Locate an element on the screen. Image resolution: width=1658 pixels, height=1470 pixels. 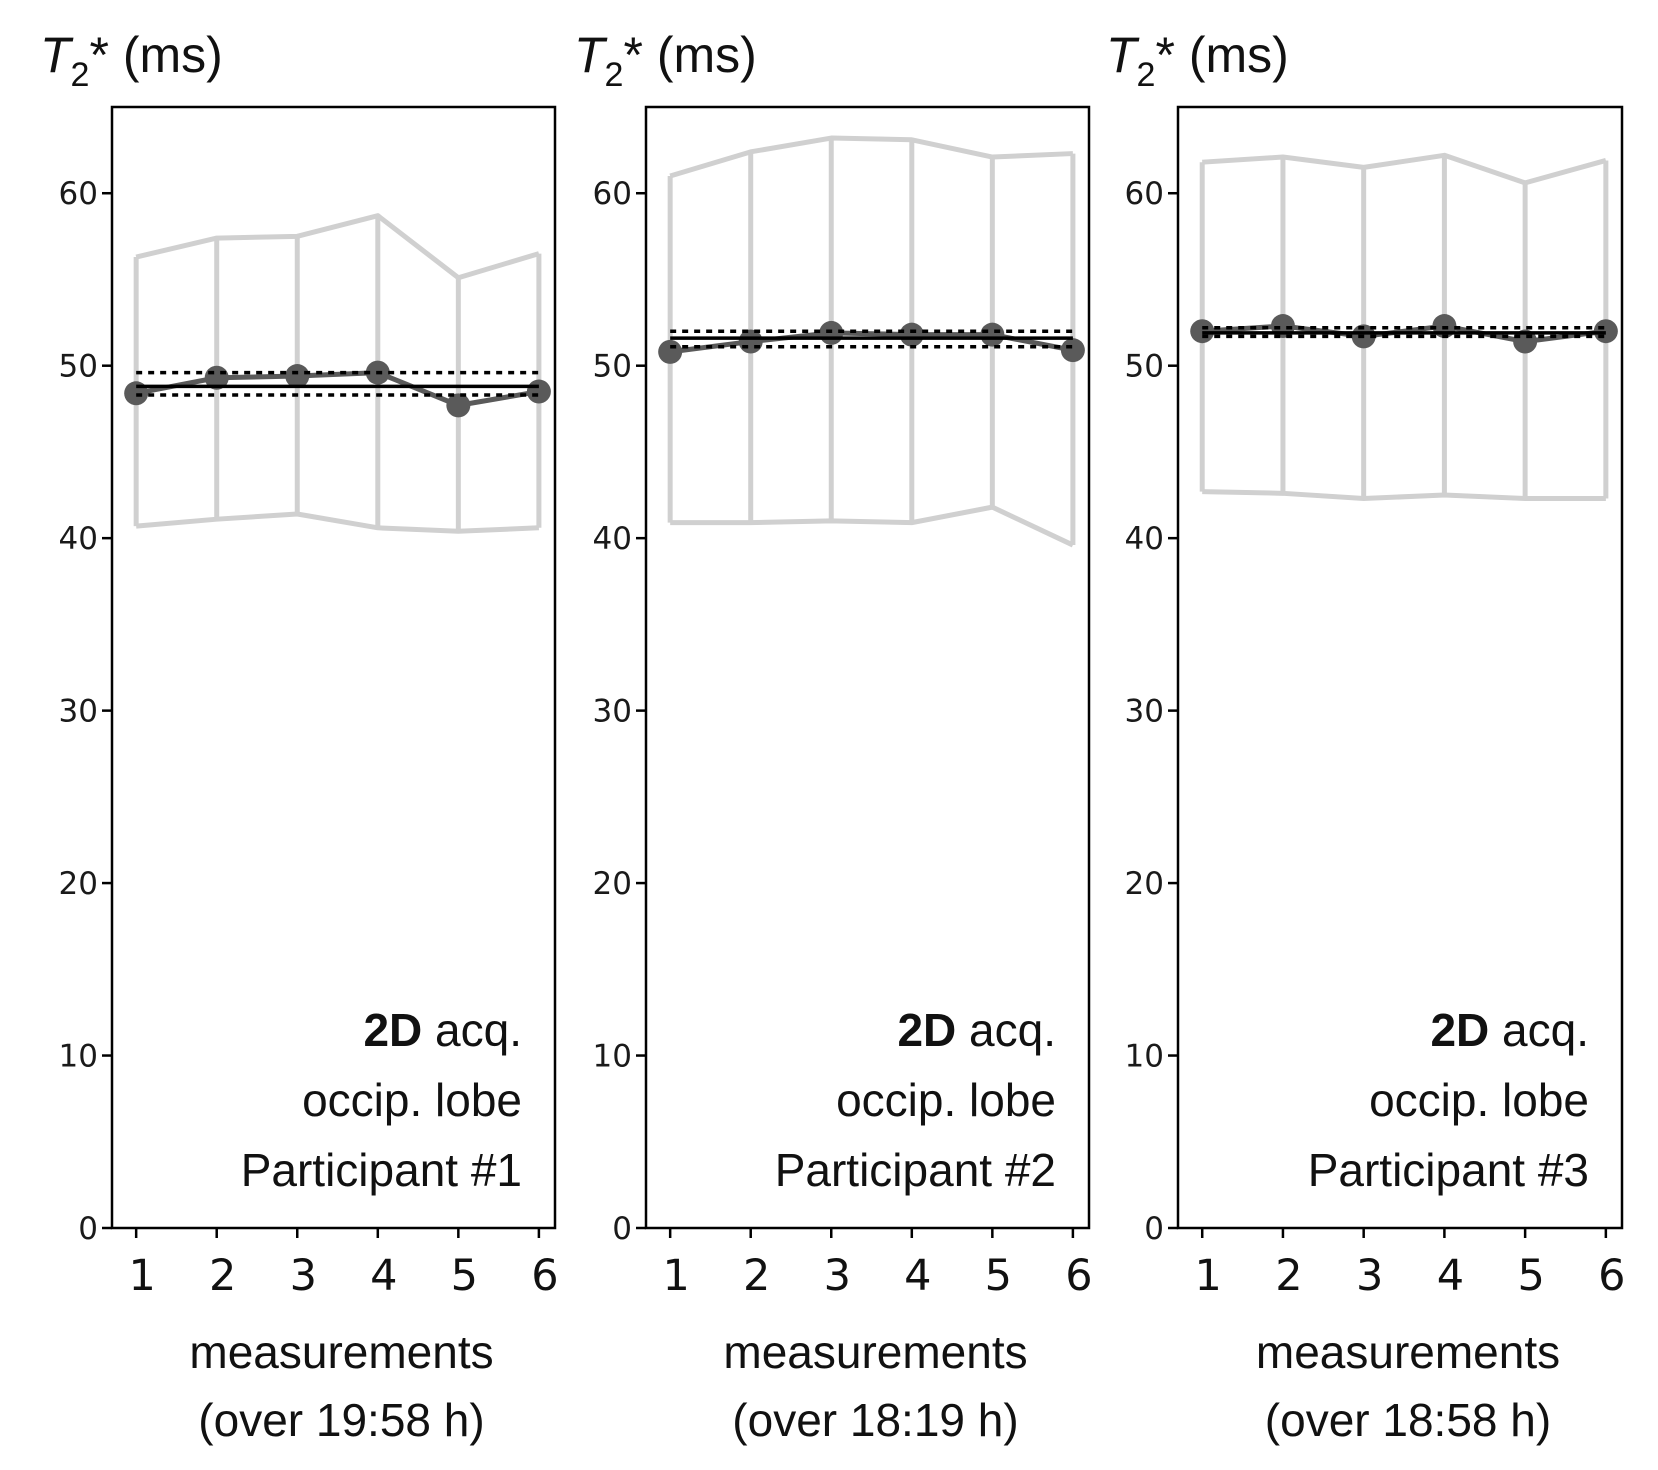
annotation-participant: Participant #1 is located at coordinates (381, 1170).